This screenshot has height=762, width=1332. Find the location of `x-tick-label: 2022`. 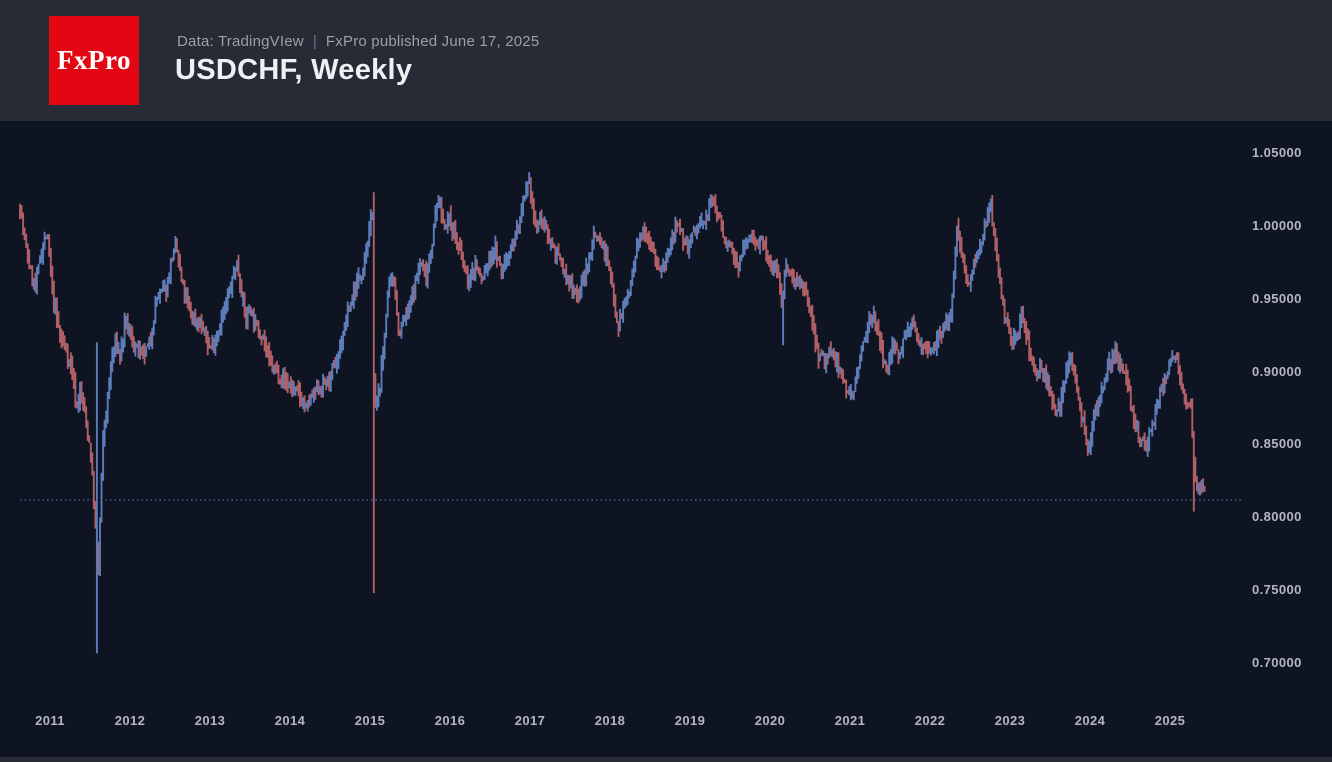

x-tick-label: 2022 is located at coordinates (930, 720).